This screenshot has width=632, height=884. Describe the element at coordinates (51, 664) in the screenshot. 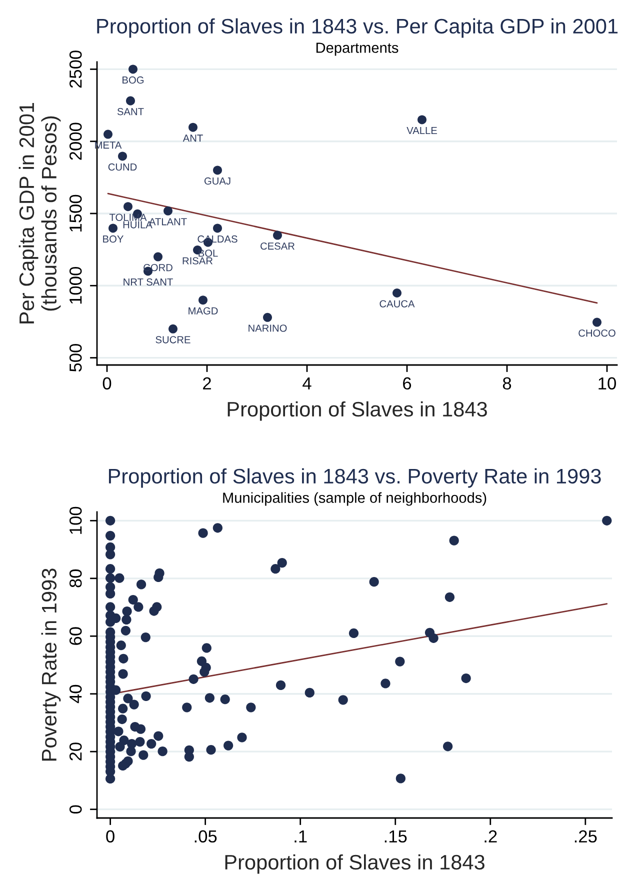

I see `y-axis-title: Poverty Rate in 1993` at that location.